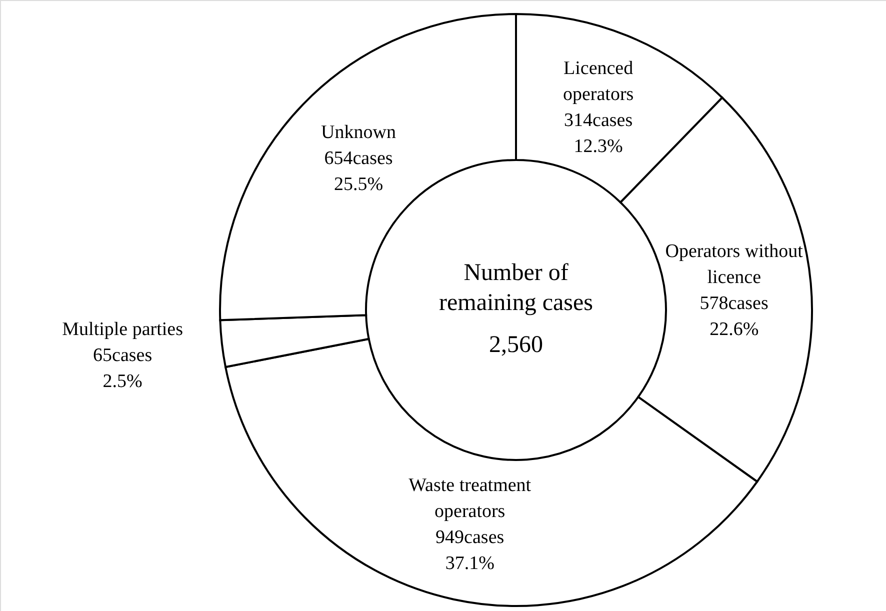  Describe the element at coordinates (598, 82) in the screenshot. I see `slice-label: Licenced operators` at that location.